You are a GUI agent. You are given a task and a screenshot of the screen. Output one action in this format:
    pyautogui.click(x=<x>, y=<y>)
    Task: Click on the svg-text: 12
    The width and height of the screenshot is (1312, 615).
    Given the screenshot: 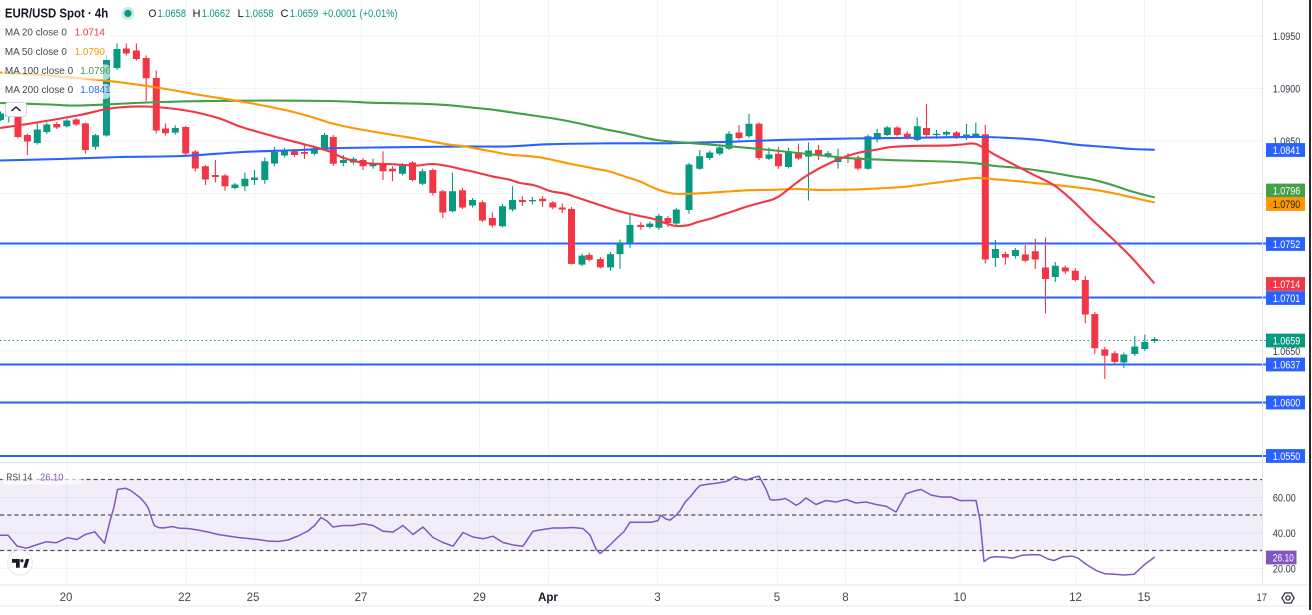 What is the action you would take?
    pyautogui.click(x=1075, y=598)
    